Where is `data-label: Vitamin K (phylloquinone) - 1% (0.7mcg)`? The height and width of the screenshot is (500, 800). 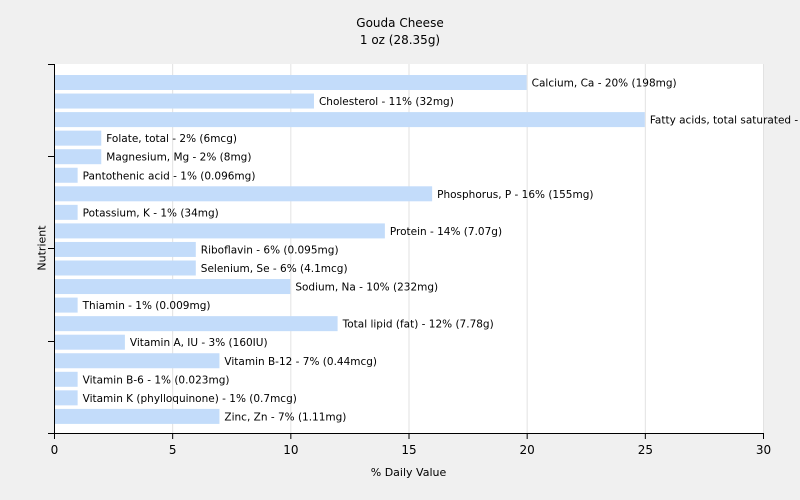 data-label: Vitamin K (phylloquinone) - 1% (0.7mcg) is located at coordinates (190, 399).